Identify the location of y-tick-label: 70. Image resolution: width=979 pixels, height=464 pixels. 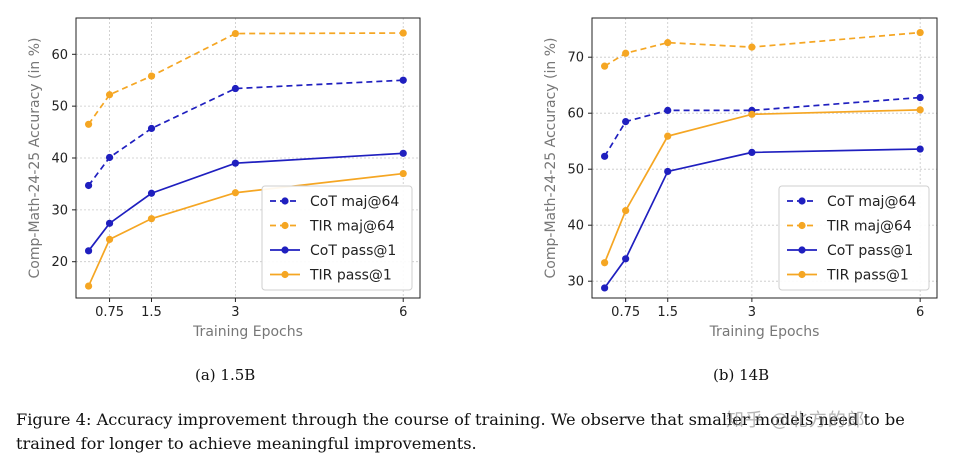
(575, 58).